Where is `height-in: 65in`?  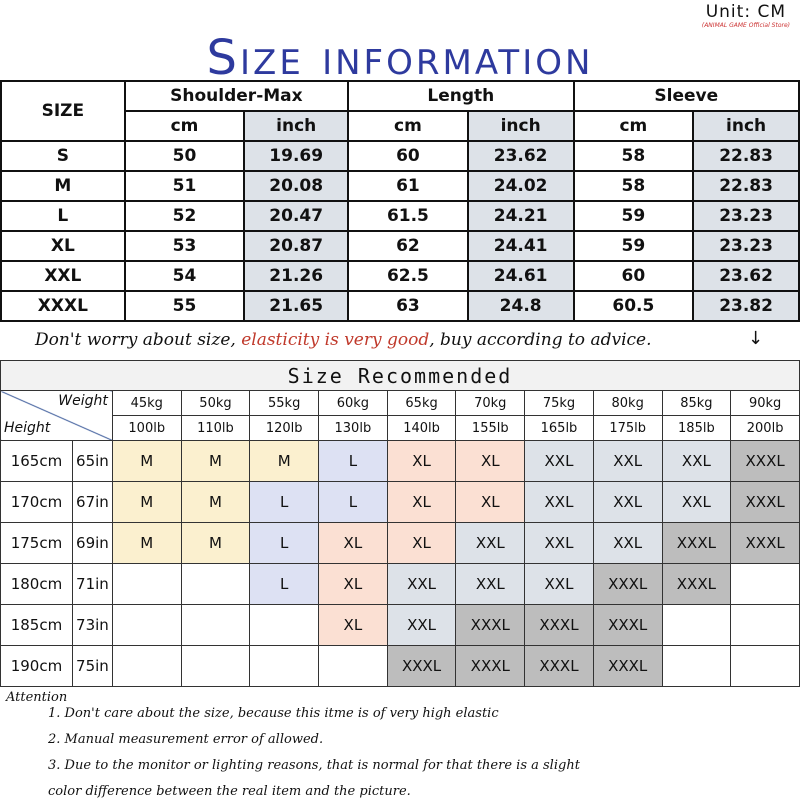 height-in: 65in is located at coordinates (92, 461).